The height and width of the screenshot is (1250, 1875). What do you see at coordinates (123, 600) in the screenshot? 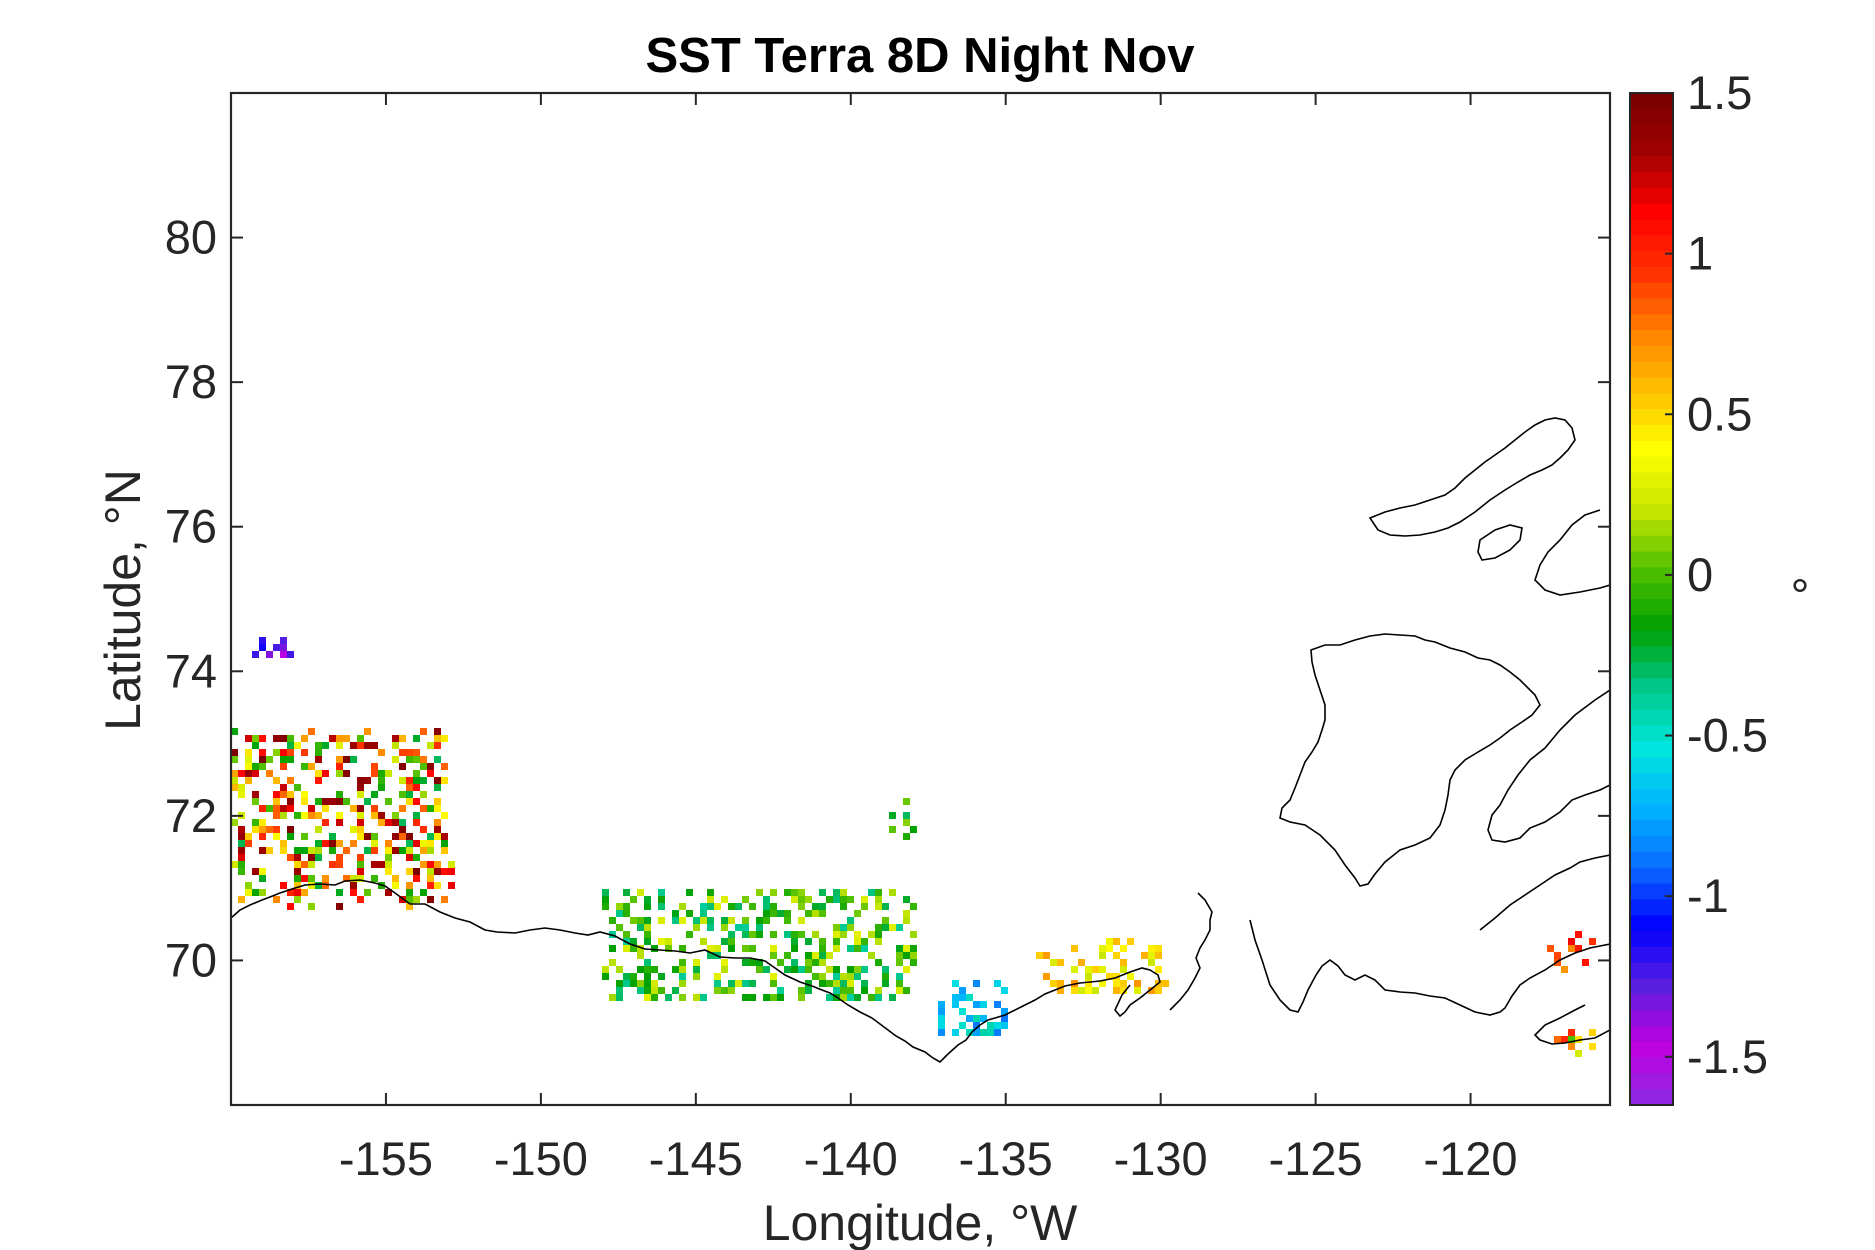
I see `y-axis-label: Latitude, °N` at bounding box center [123, 600].